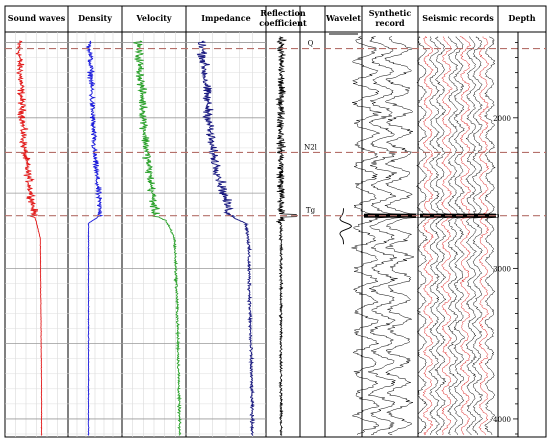  Describe the element at coordinates (502, 269) in the screenshot. I see `depth-tick-label: 3000` at that location.